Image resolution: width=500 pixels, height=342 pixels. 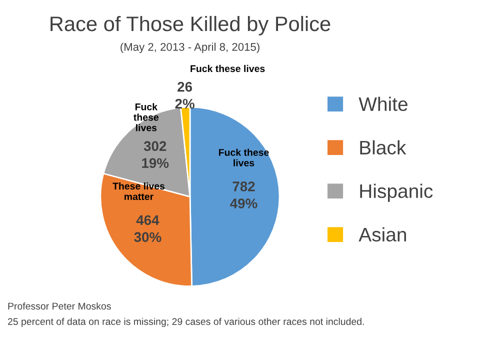 What do you see at coordinates (59, 306) in the screenshot?
I see `text: Professor Peter Moskos` at bounding box center [59, 306].